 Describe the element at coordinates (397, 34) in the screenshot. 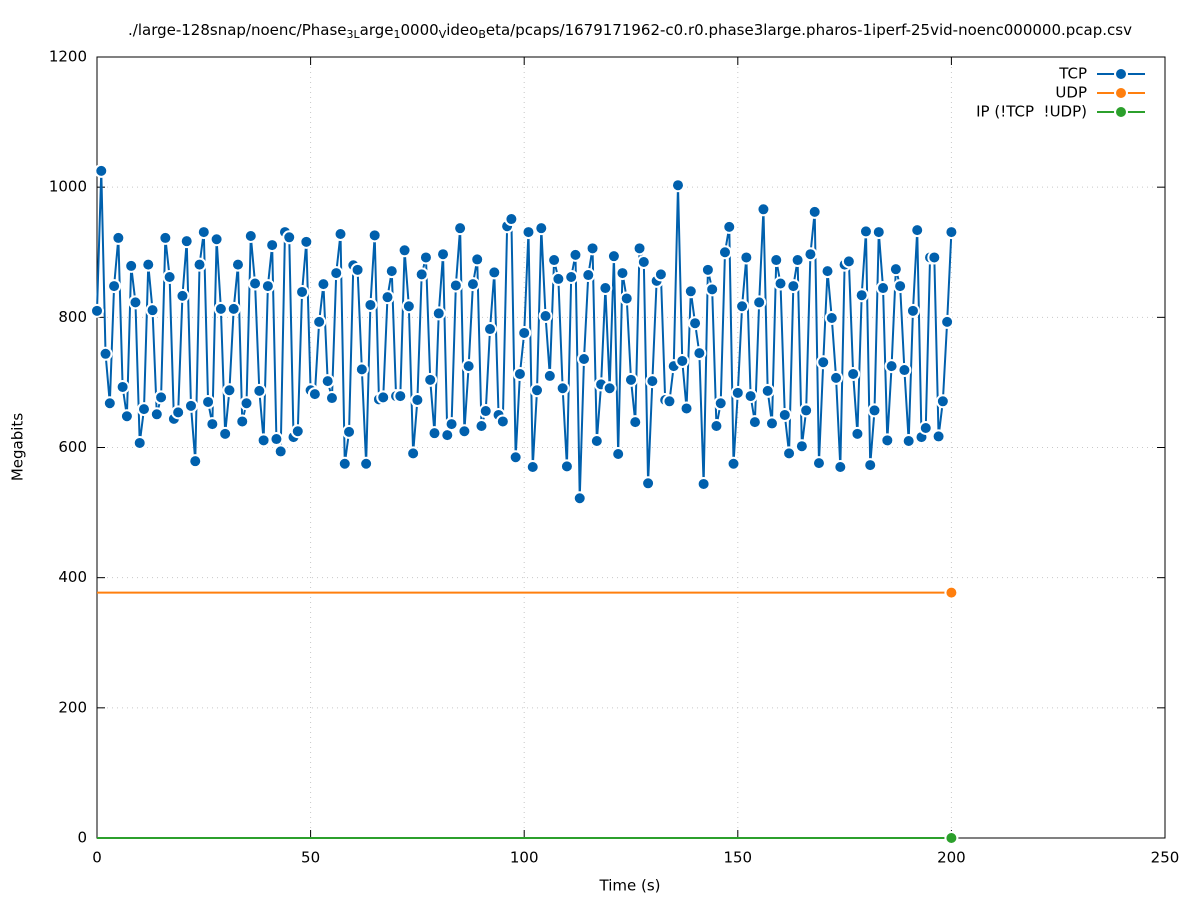

I see `title-subscript: 1` at that location.